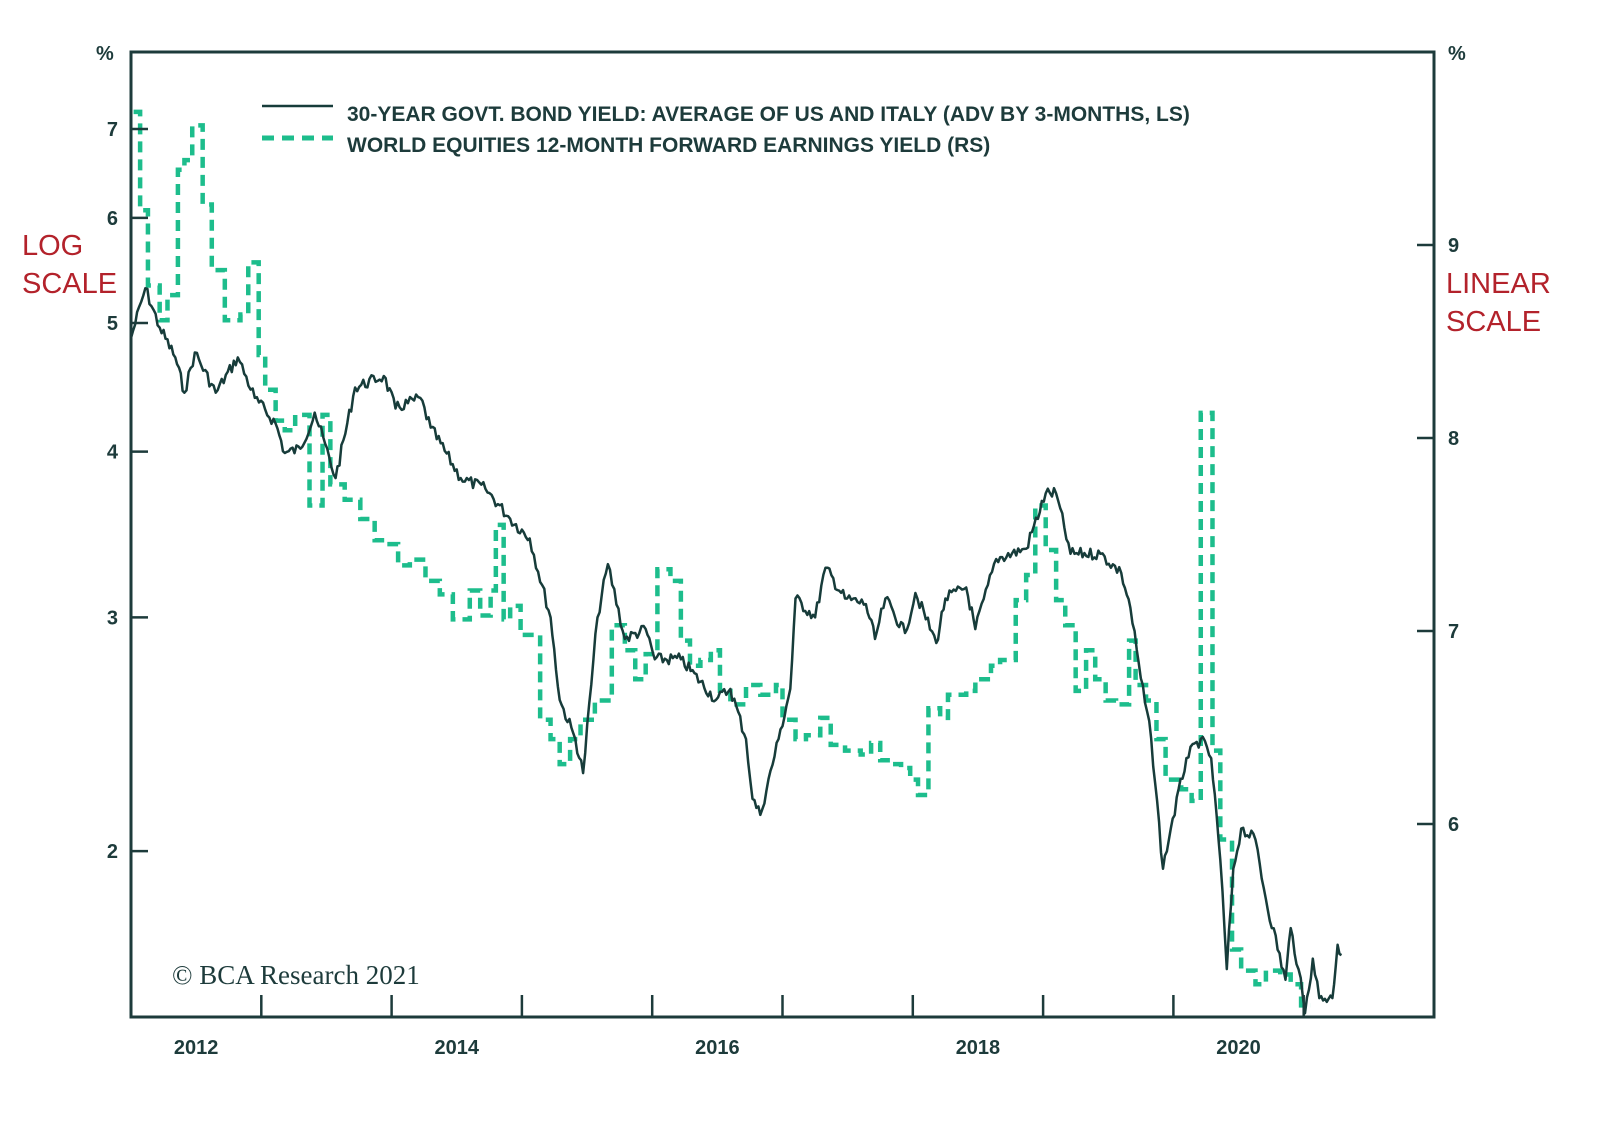 This screenshot has height=1123, width=1600. What do you see at coordinates (1453, 632) in the screenshot?
I see `right-axis-tick-label: 7` at bounding box center [1453, 632].